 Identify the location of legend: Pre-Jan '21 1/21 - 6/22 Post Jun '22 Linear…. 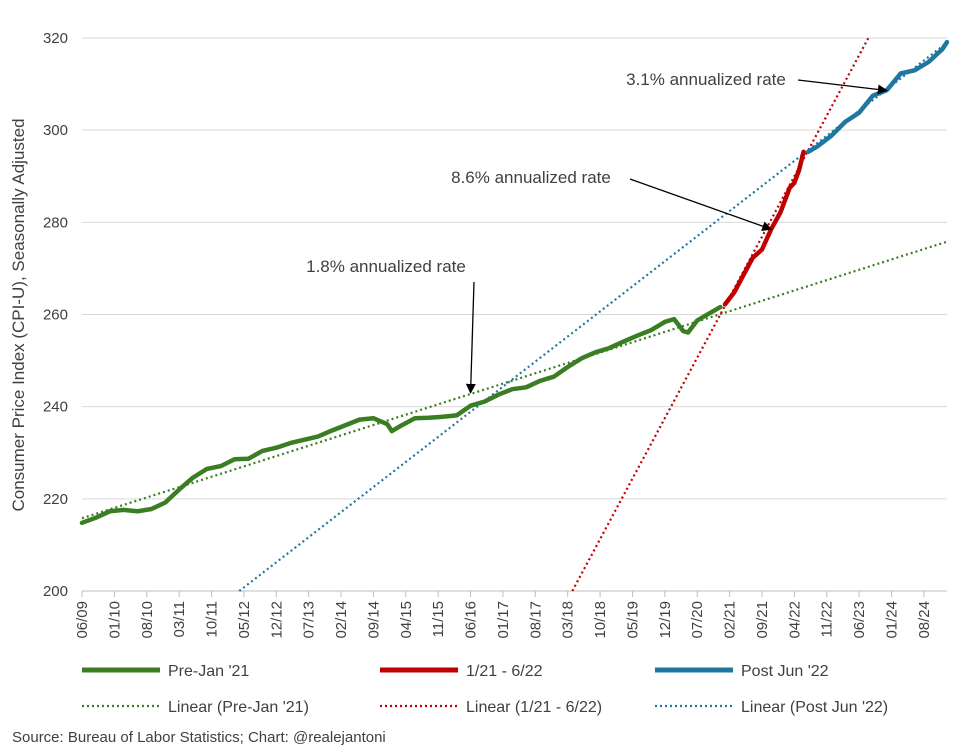
(485, 689).